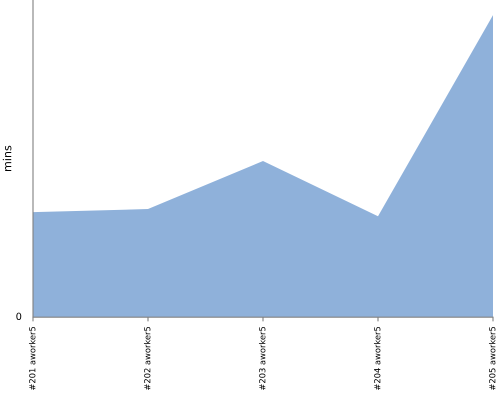 Image resolution: width=500 pixels, height=400 pixels. What do you see at coordinates (147, 358) in the screenshot?
I see `x-tick-label: #202 aworker5` at bounding box center [147, 358].